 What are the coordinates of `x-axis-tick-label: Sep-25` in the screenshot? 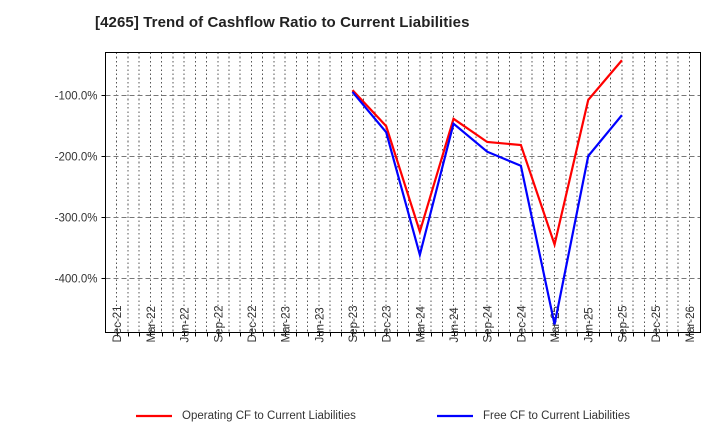 It's located at (623, 323).